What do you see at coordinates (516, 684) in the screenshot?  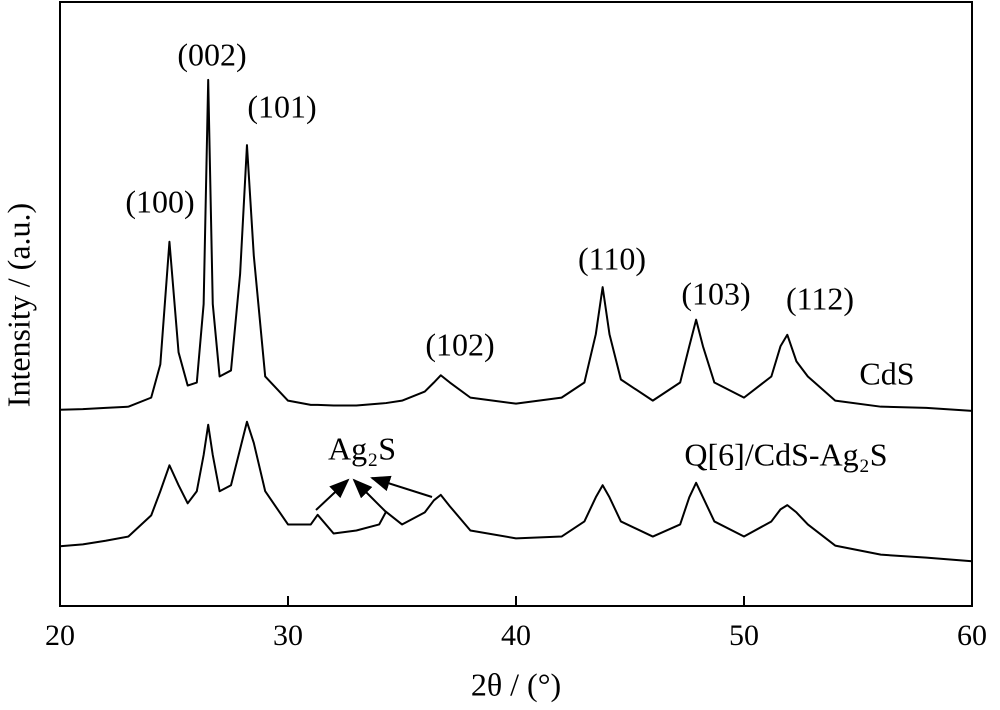 I see `x-axis-label: 2θ / (°)` at bounding box center [516, 684].